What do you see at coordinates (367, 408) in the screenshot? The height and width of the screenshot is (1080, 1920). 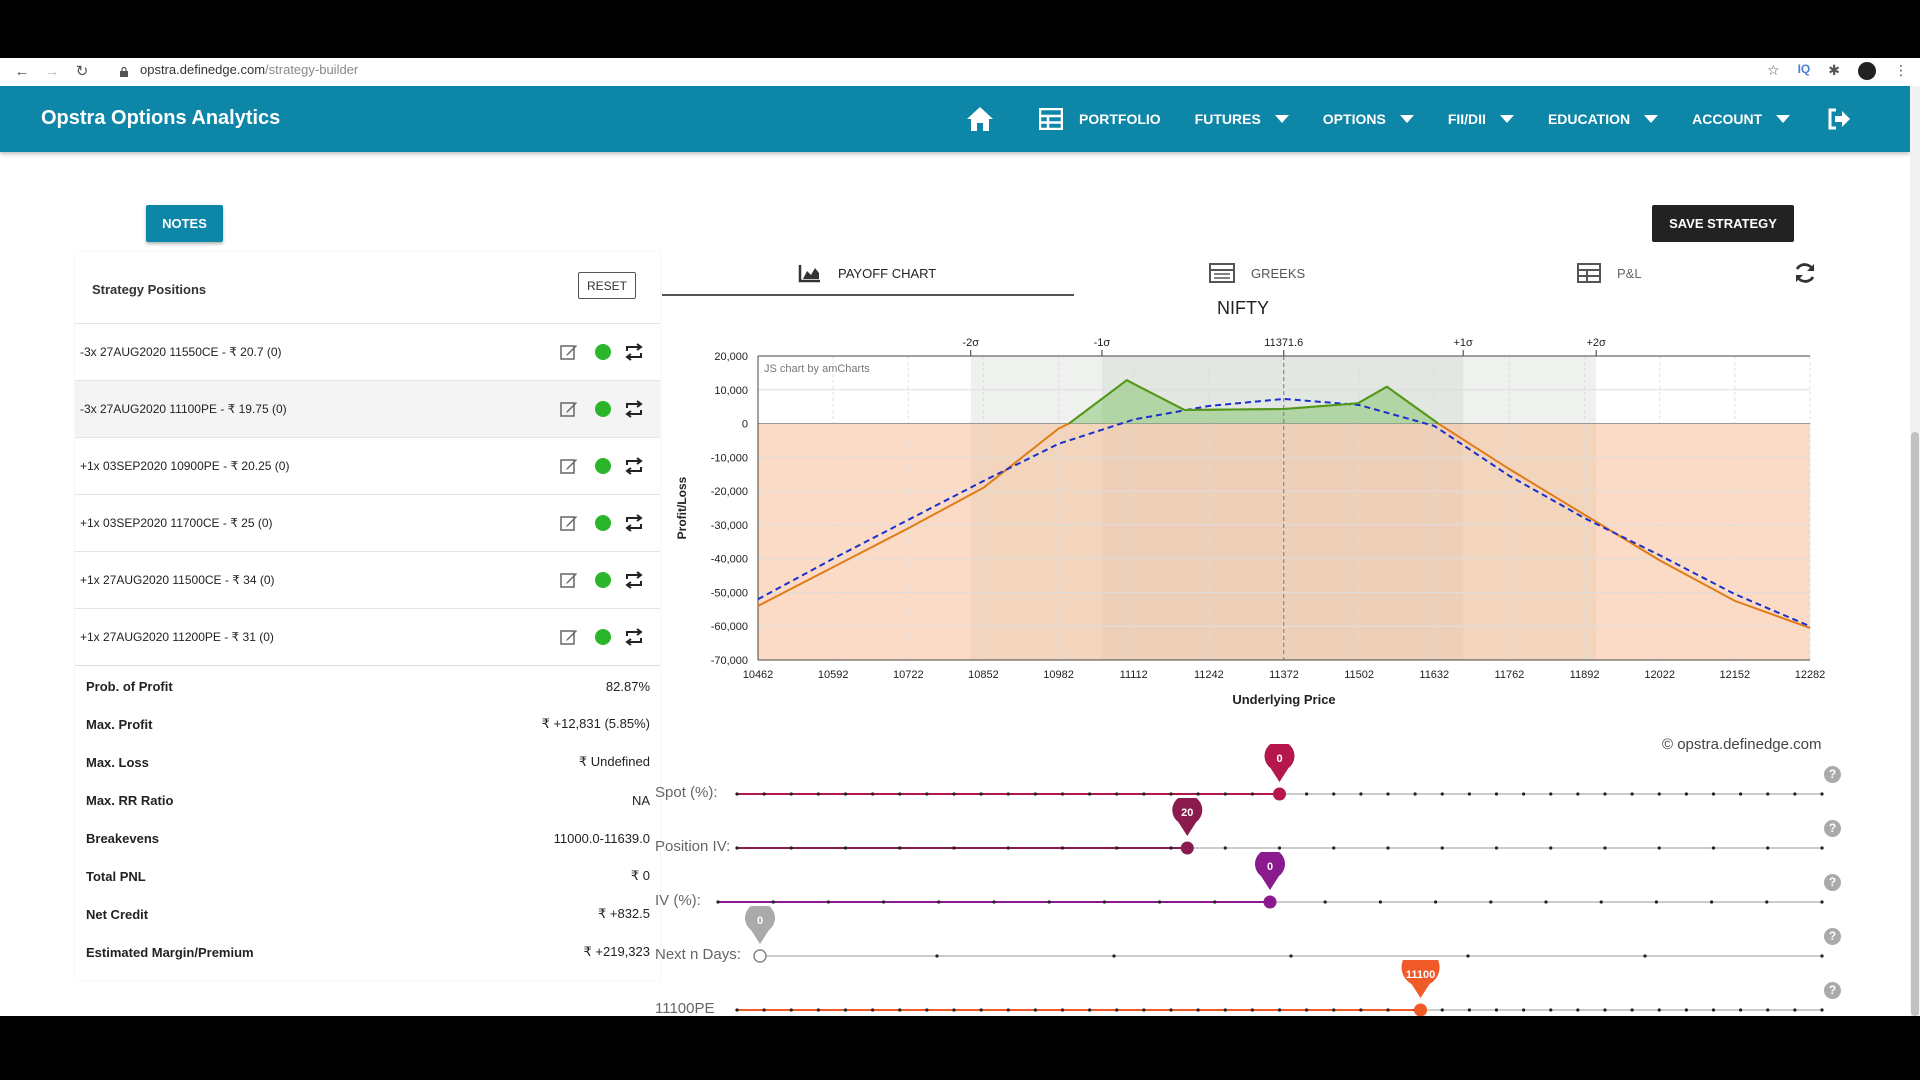 I see `position-row: -3x 27AUG2020 11100PE - ₹ 19.75 (0)` at bounding box center [367, 408].